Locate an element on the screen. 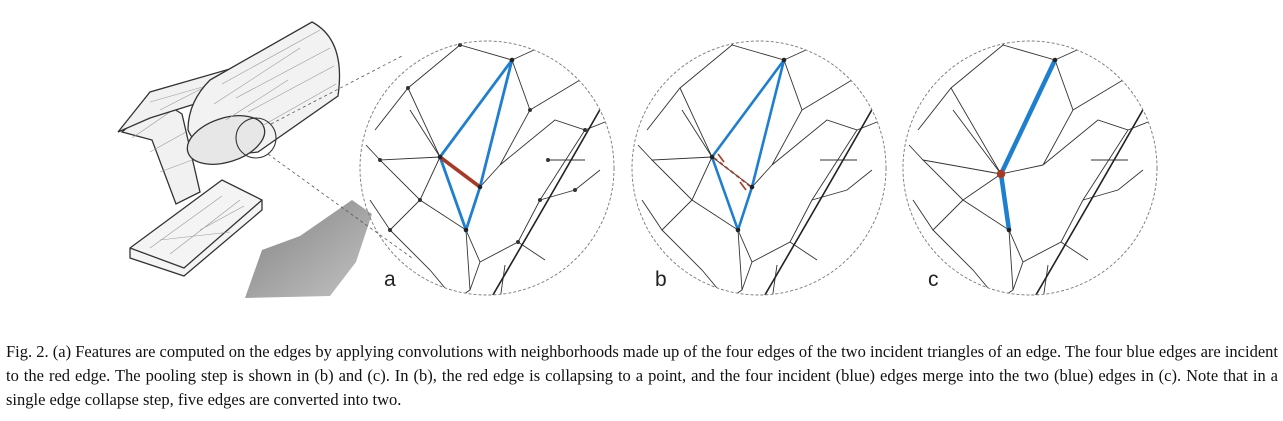  panel-b-zoom is located at coordinates (759, 168).